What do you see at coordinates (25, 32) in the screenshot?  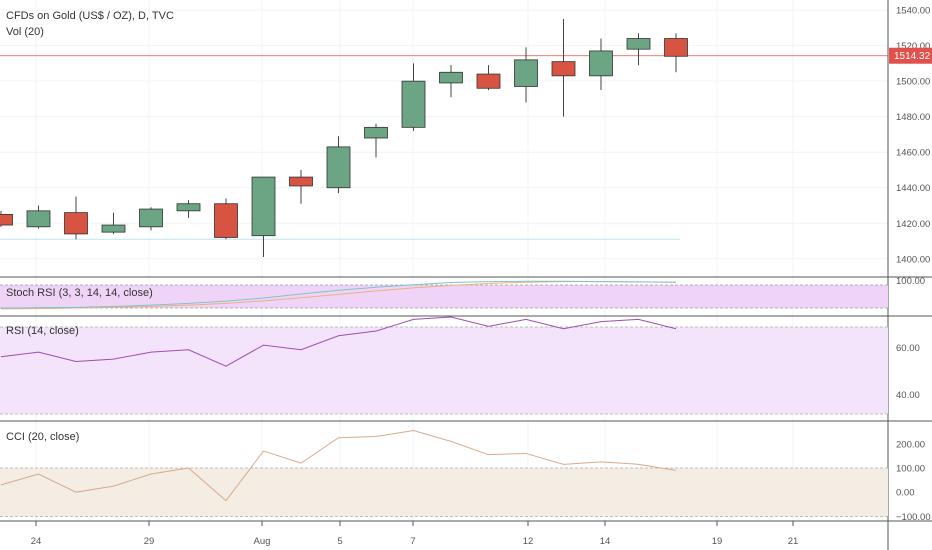 I see `volume-label: Vol (20)` at bounding box center [25, 32].